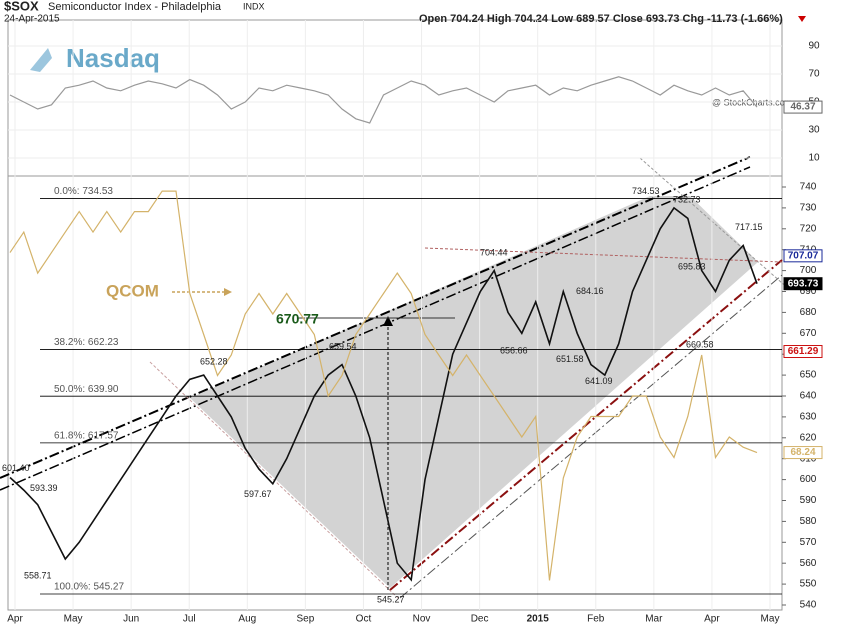 This screenshot has height=626, width=841. Describe the element at coordinates (808, 417) in the screenshot. I see `y-tick-label: 630` at that location.